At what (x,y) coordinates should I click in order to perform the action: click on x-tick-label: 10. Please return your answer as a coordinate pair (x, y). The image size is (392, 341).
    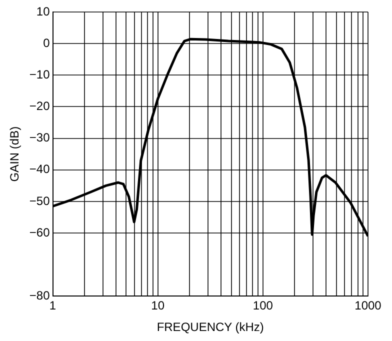
    Looking at the image, I should click on (158, 305).